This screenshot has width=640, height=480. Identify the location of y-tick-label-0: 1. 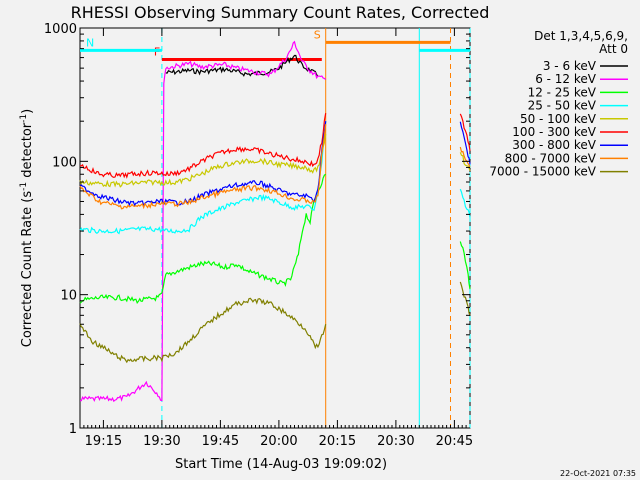
(73, 429).